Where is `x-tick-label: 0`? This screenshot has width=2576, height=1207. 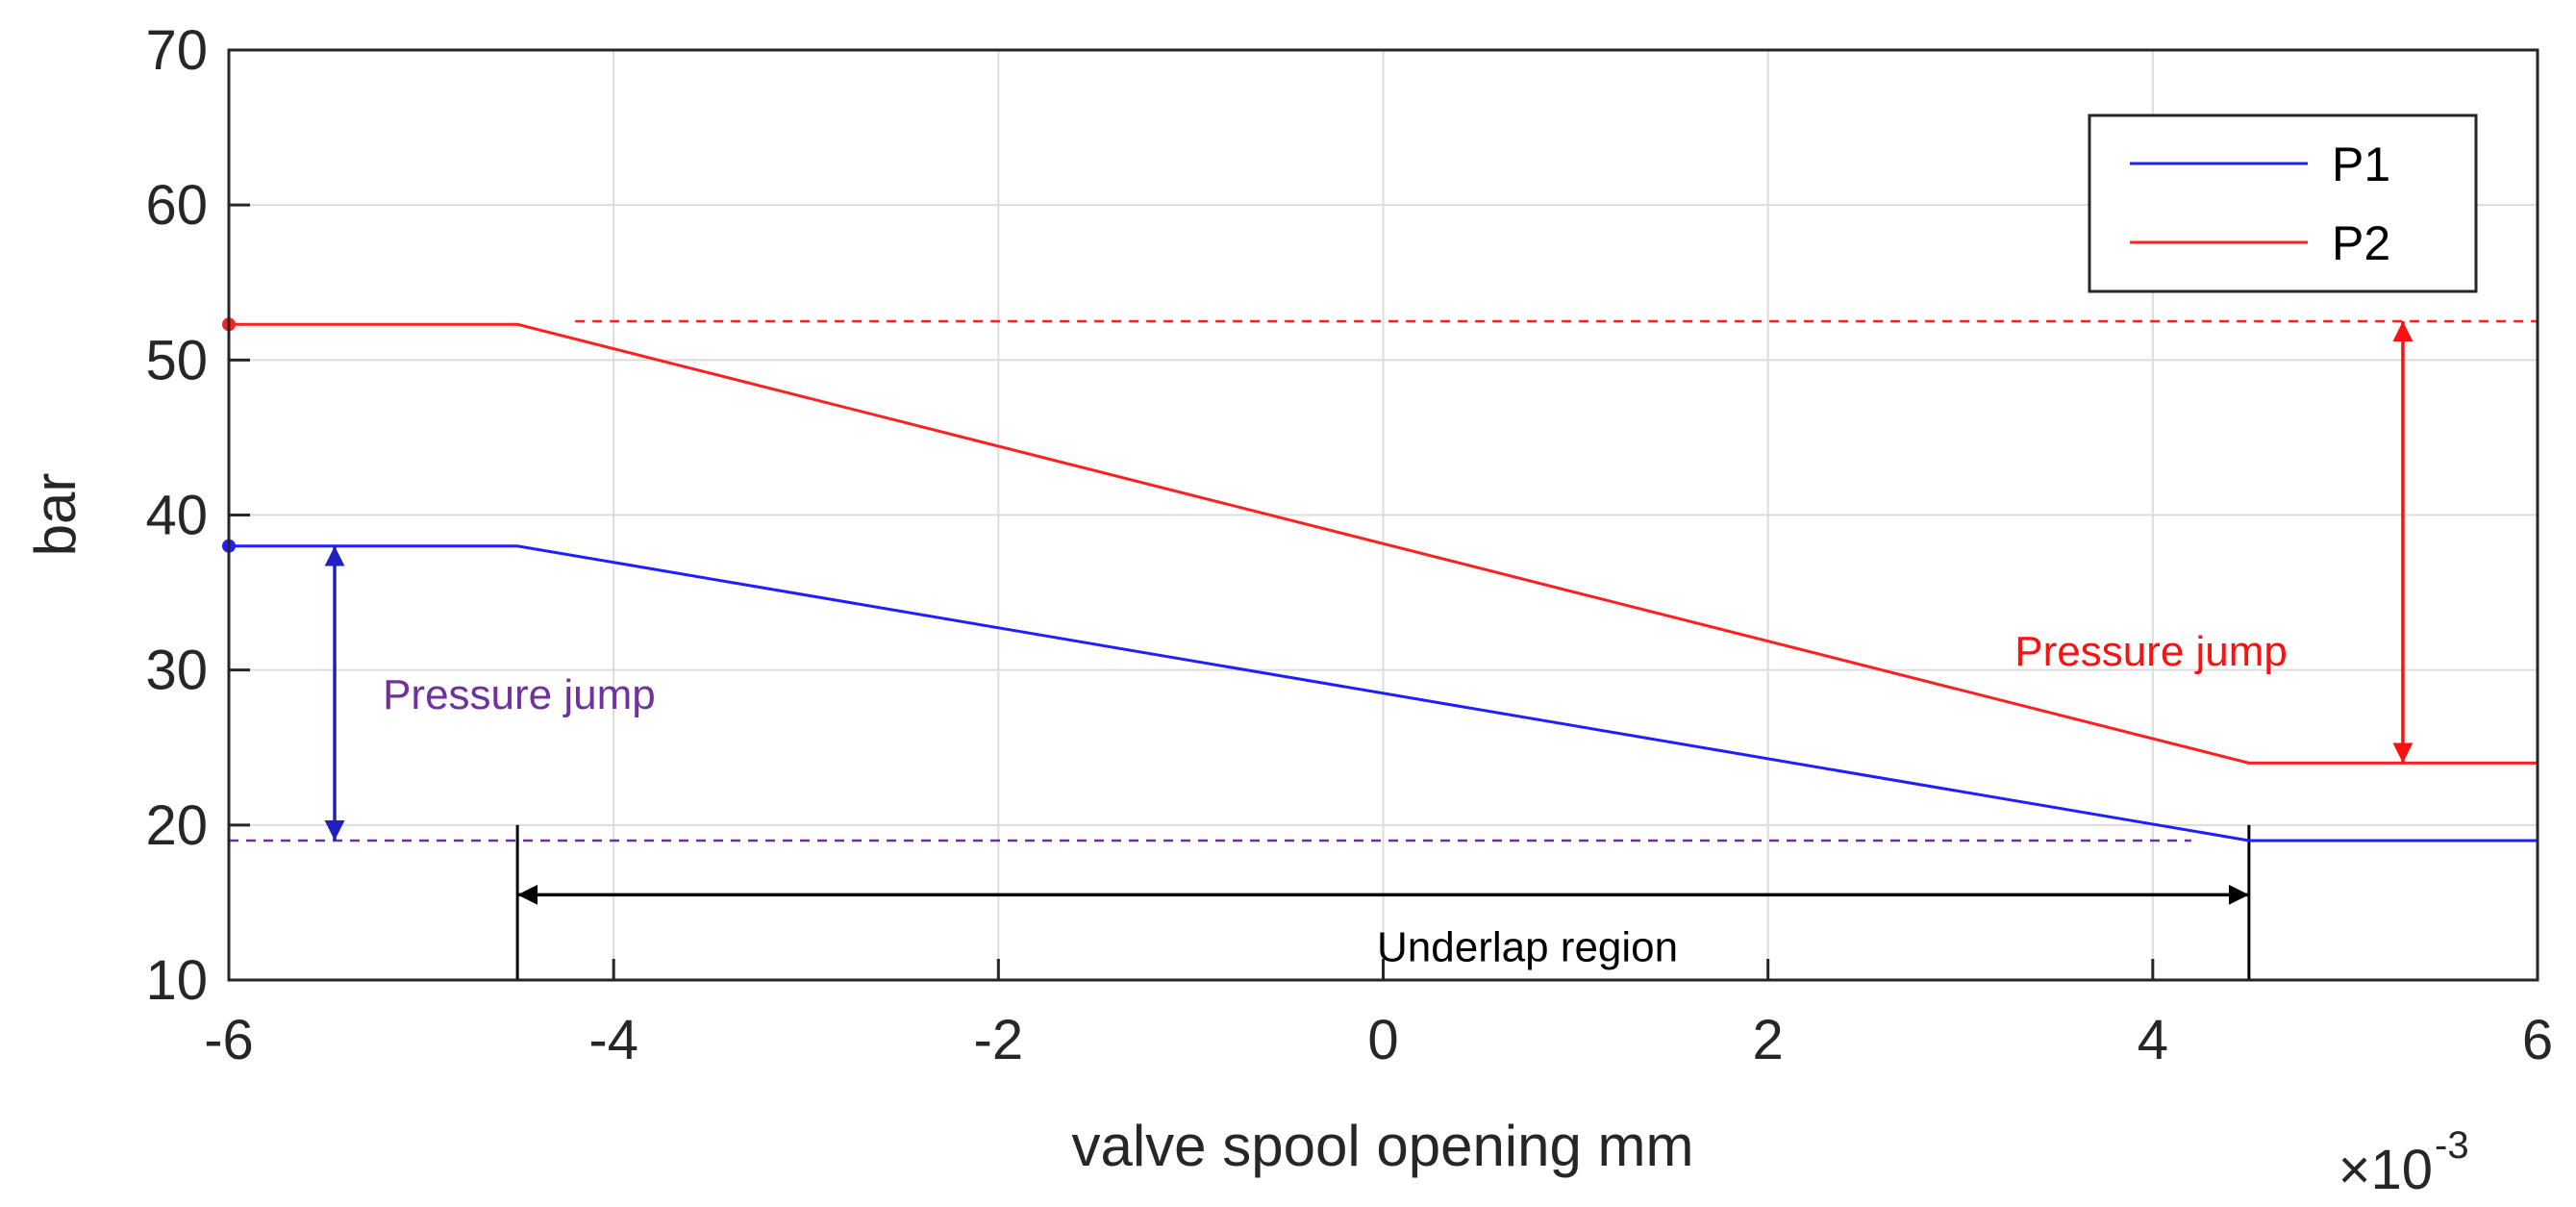 x-tick-label: 0 is located at coordinates (1382, 1040).